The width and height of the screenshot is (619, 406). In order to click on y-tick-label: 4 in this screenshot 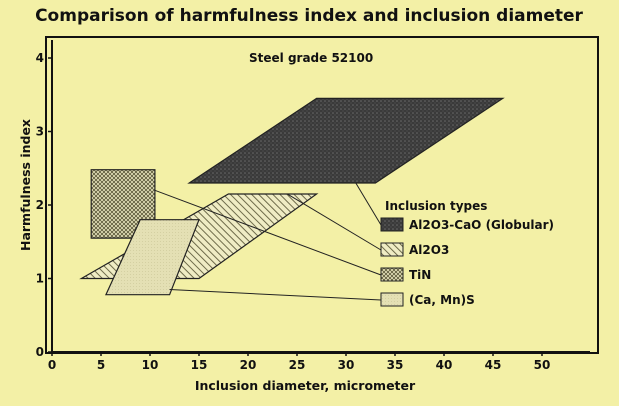, I will do `click(40, 58)`.